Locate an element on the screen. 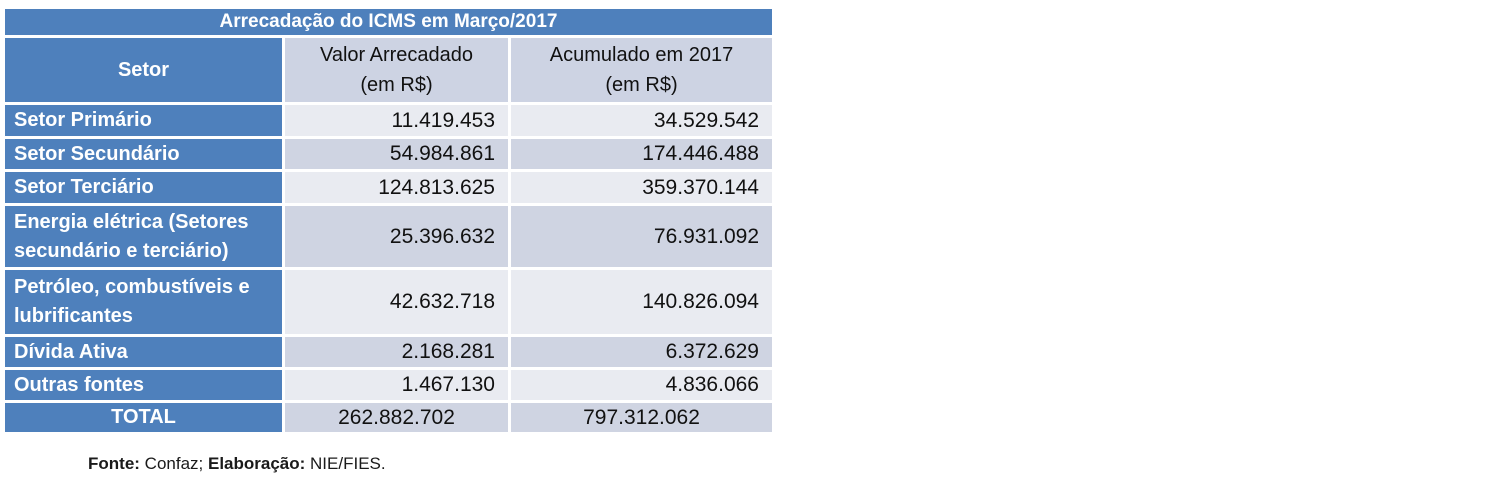 The width and height of the screenshot is (1500, 504). column-header-acumulado-line2: (em R$) is located at coordinates (641, 85).